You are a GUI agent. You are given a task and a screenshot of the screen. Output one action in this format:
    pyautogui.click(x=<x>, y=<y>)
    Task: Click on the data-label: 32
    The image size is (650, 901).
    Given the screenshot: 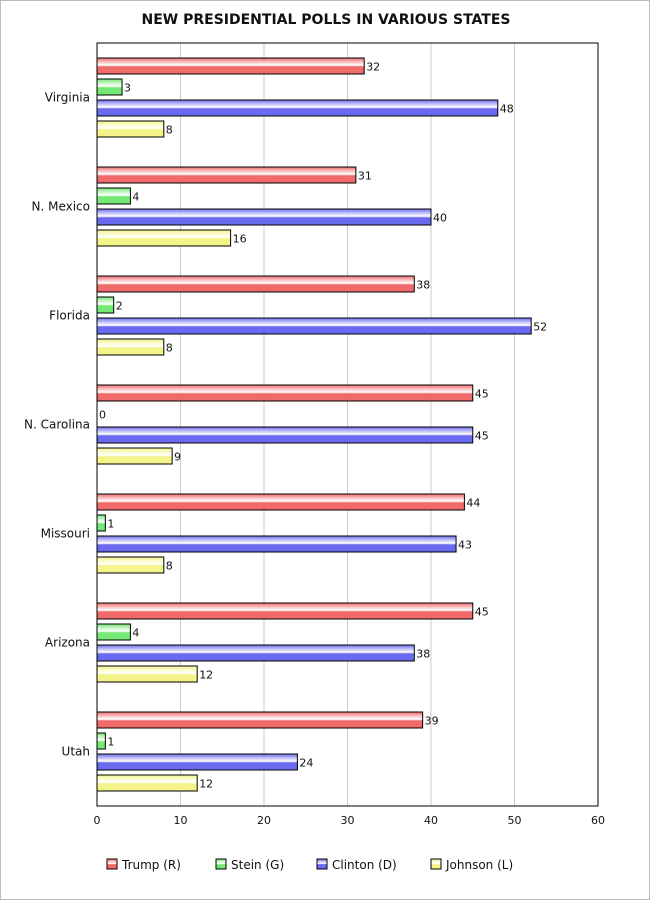 What is the action you would take?
    pyautogui.click(x=373, y=67)
    